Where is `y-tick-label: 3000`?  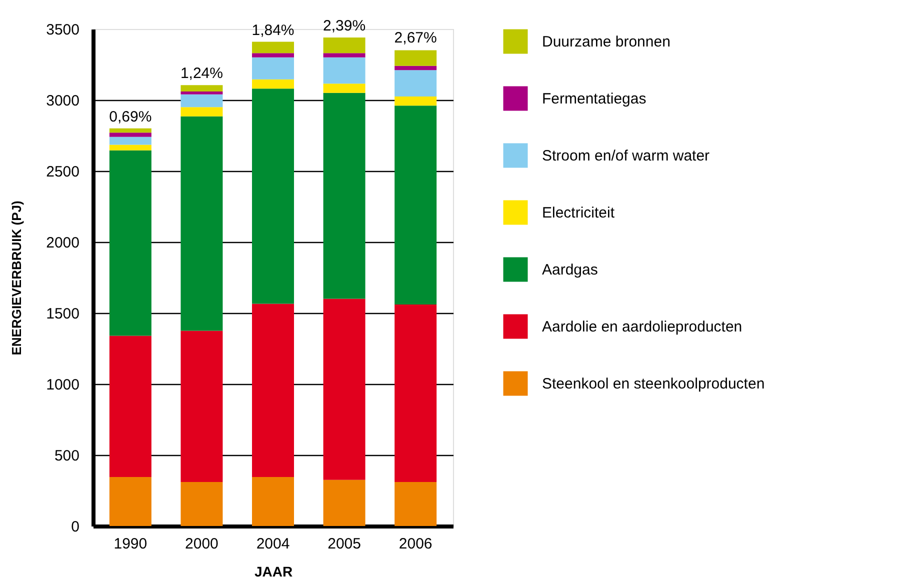 y-tick-label: 3000 is located at coordinates (63, 101).